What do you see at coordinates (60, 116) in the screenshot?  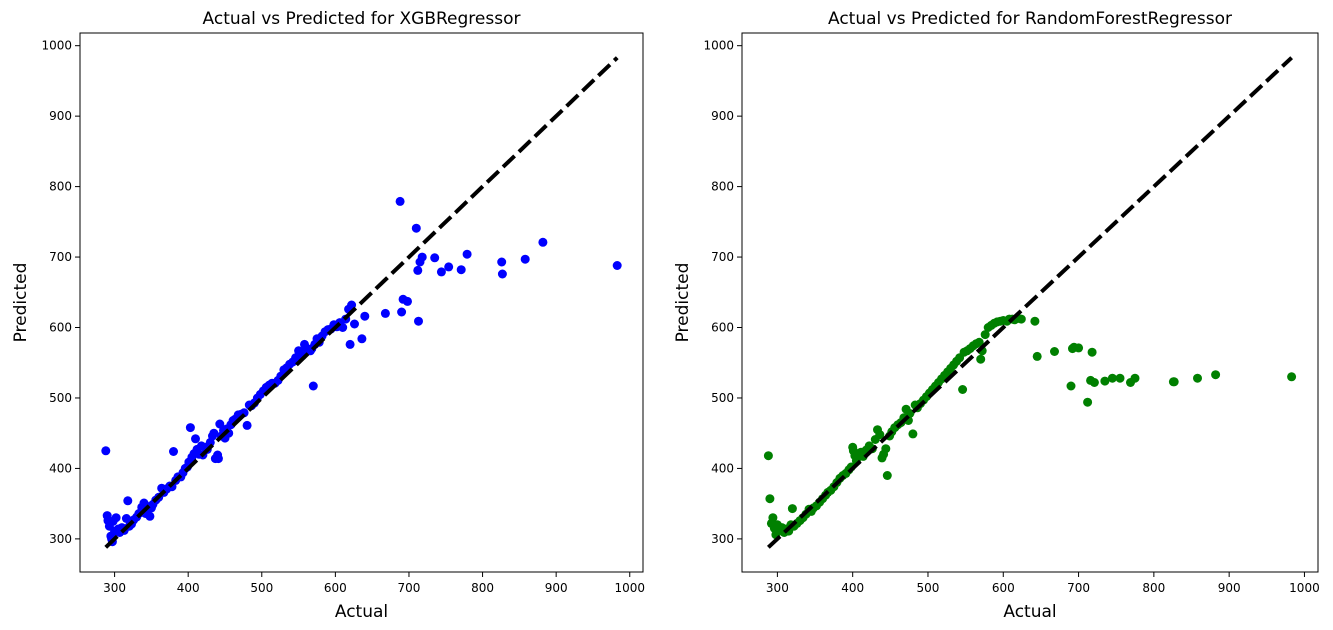 I see `xgb-y-tick-label-900: 900` at bounding box center [60, 116].